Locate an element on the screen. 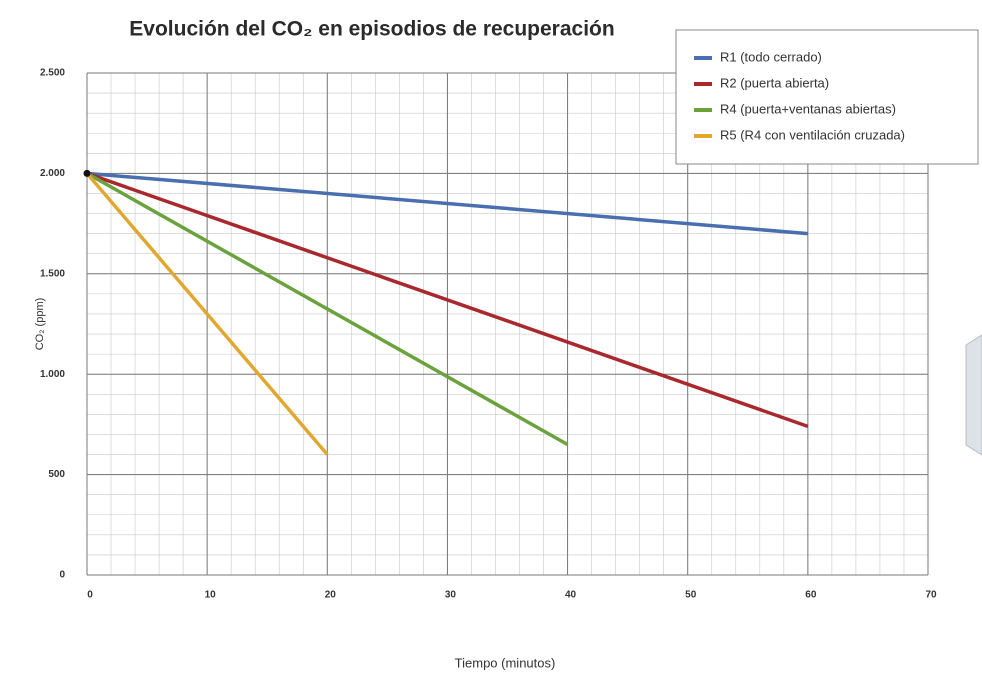 The width and height of the screenshot is (982, 680). legend-box is located at coordinates (827, 97).